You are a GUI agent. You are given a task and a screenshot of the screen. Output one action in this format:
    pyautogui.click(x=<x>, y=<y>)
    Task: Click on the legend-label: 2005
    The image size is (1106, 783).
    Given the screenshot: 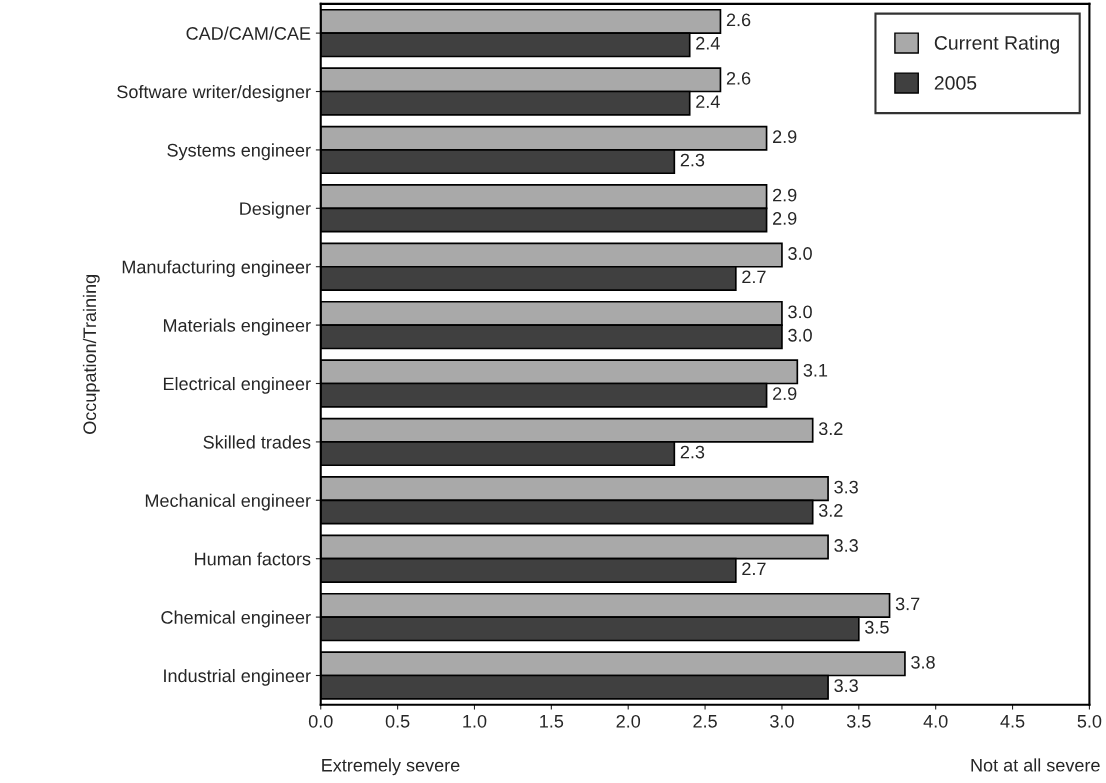 What is the action you would take?
    pyautogui.click(x=955, y=83)
    